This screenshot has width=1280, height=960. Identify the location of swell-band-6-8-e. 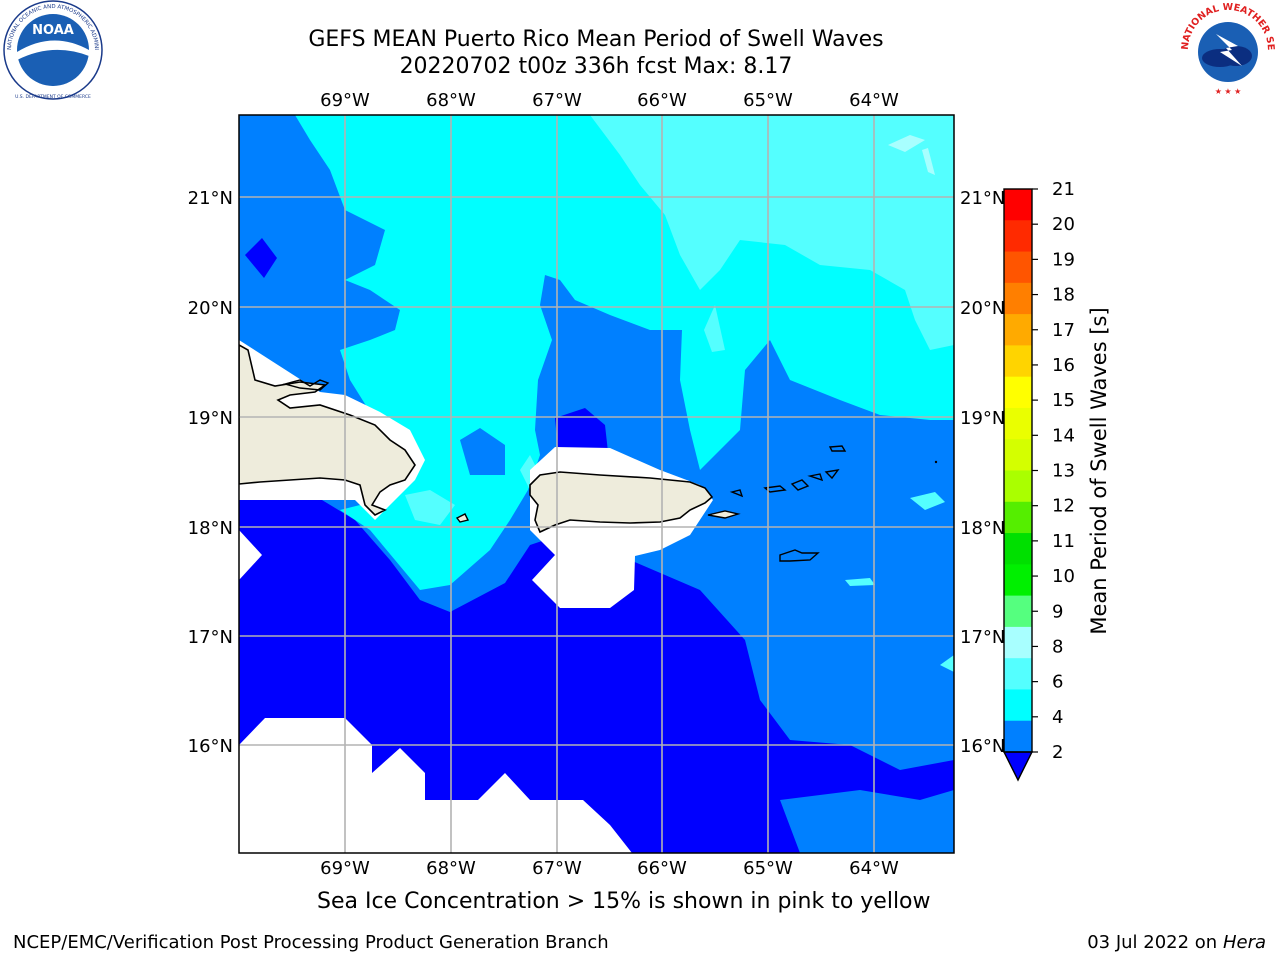
(927, 501).